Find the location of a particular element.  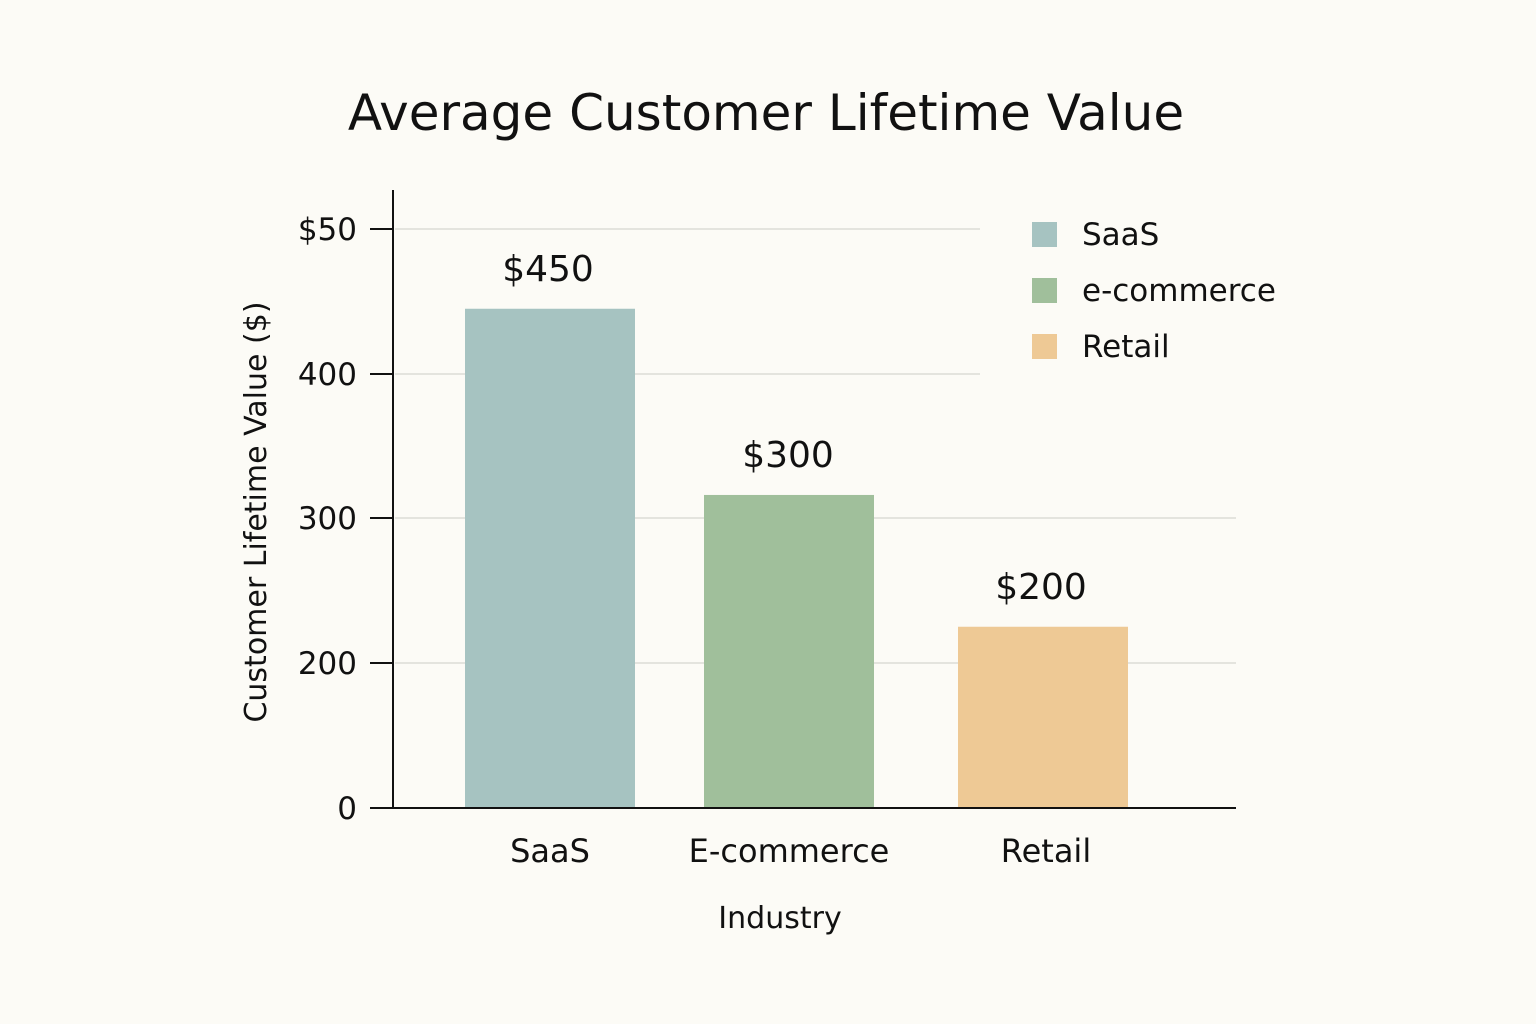

y-tick-label: 300 is located at coordinates (327, 519).